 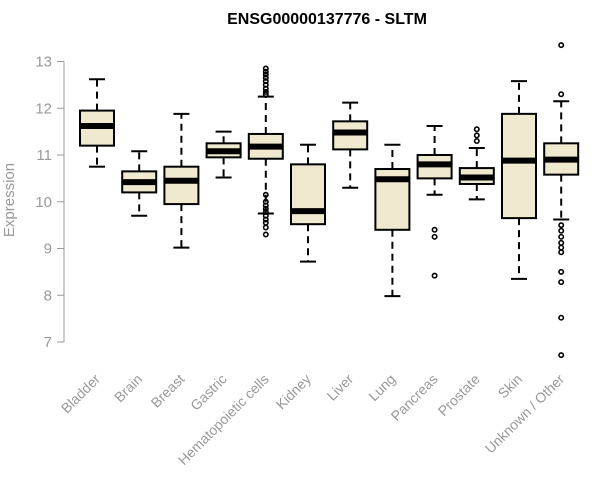 What do you see at coordinates (294, 392) in the screenshot?
I see `x-tick-label: Kidney` at bounding box center [294, 392].